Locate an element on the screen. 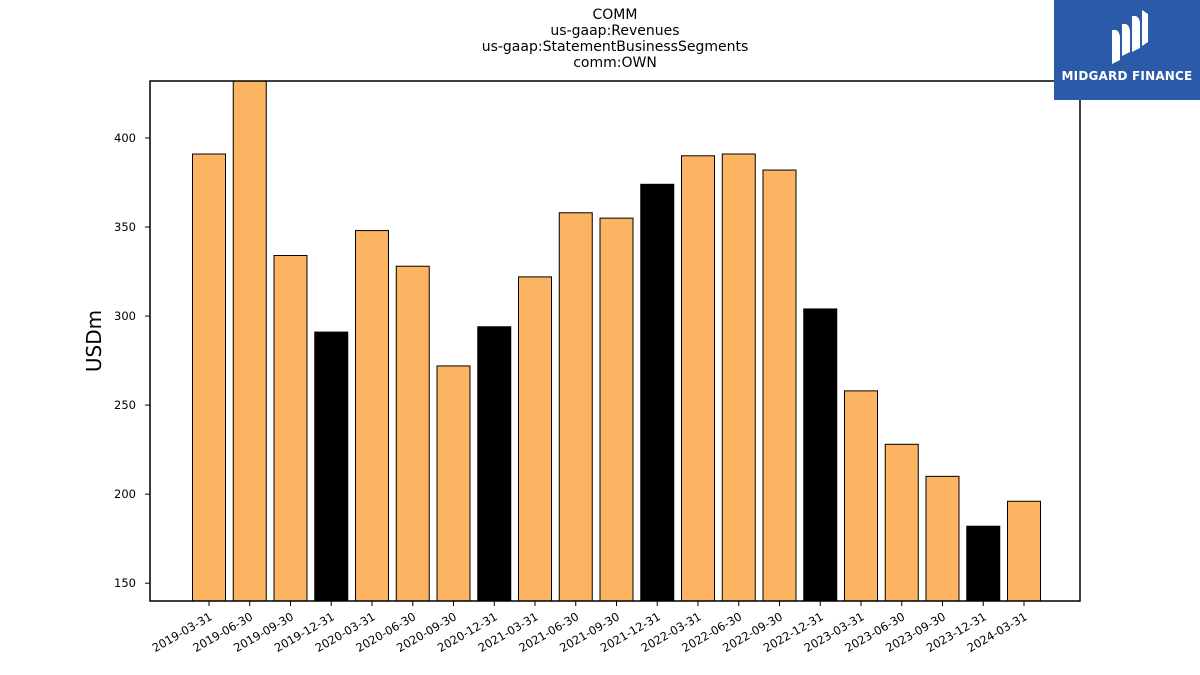 This screenshot has height=675, width=1200. logo-mark-icon is located at coordinates (1130, 37).